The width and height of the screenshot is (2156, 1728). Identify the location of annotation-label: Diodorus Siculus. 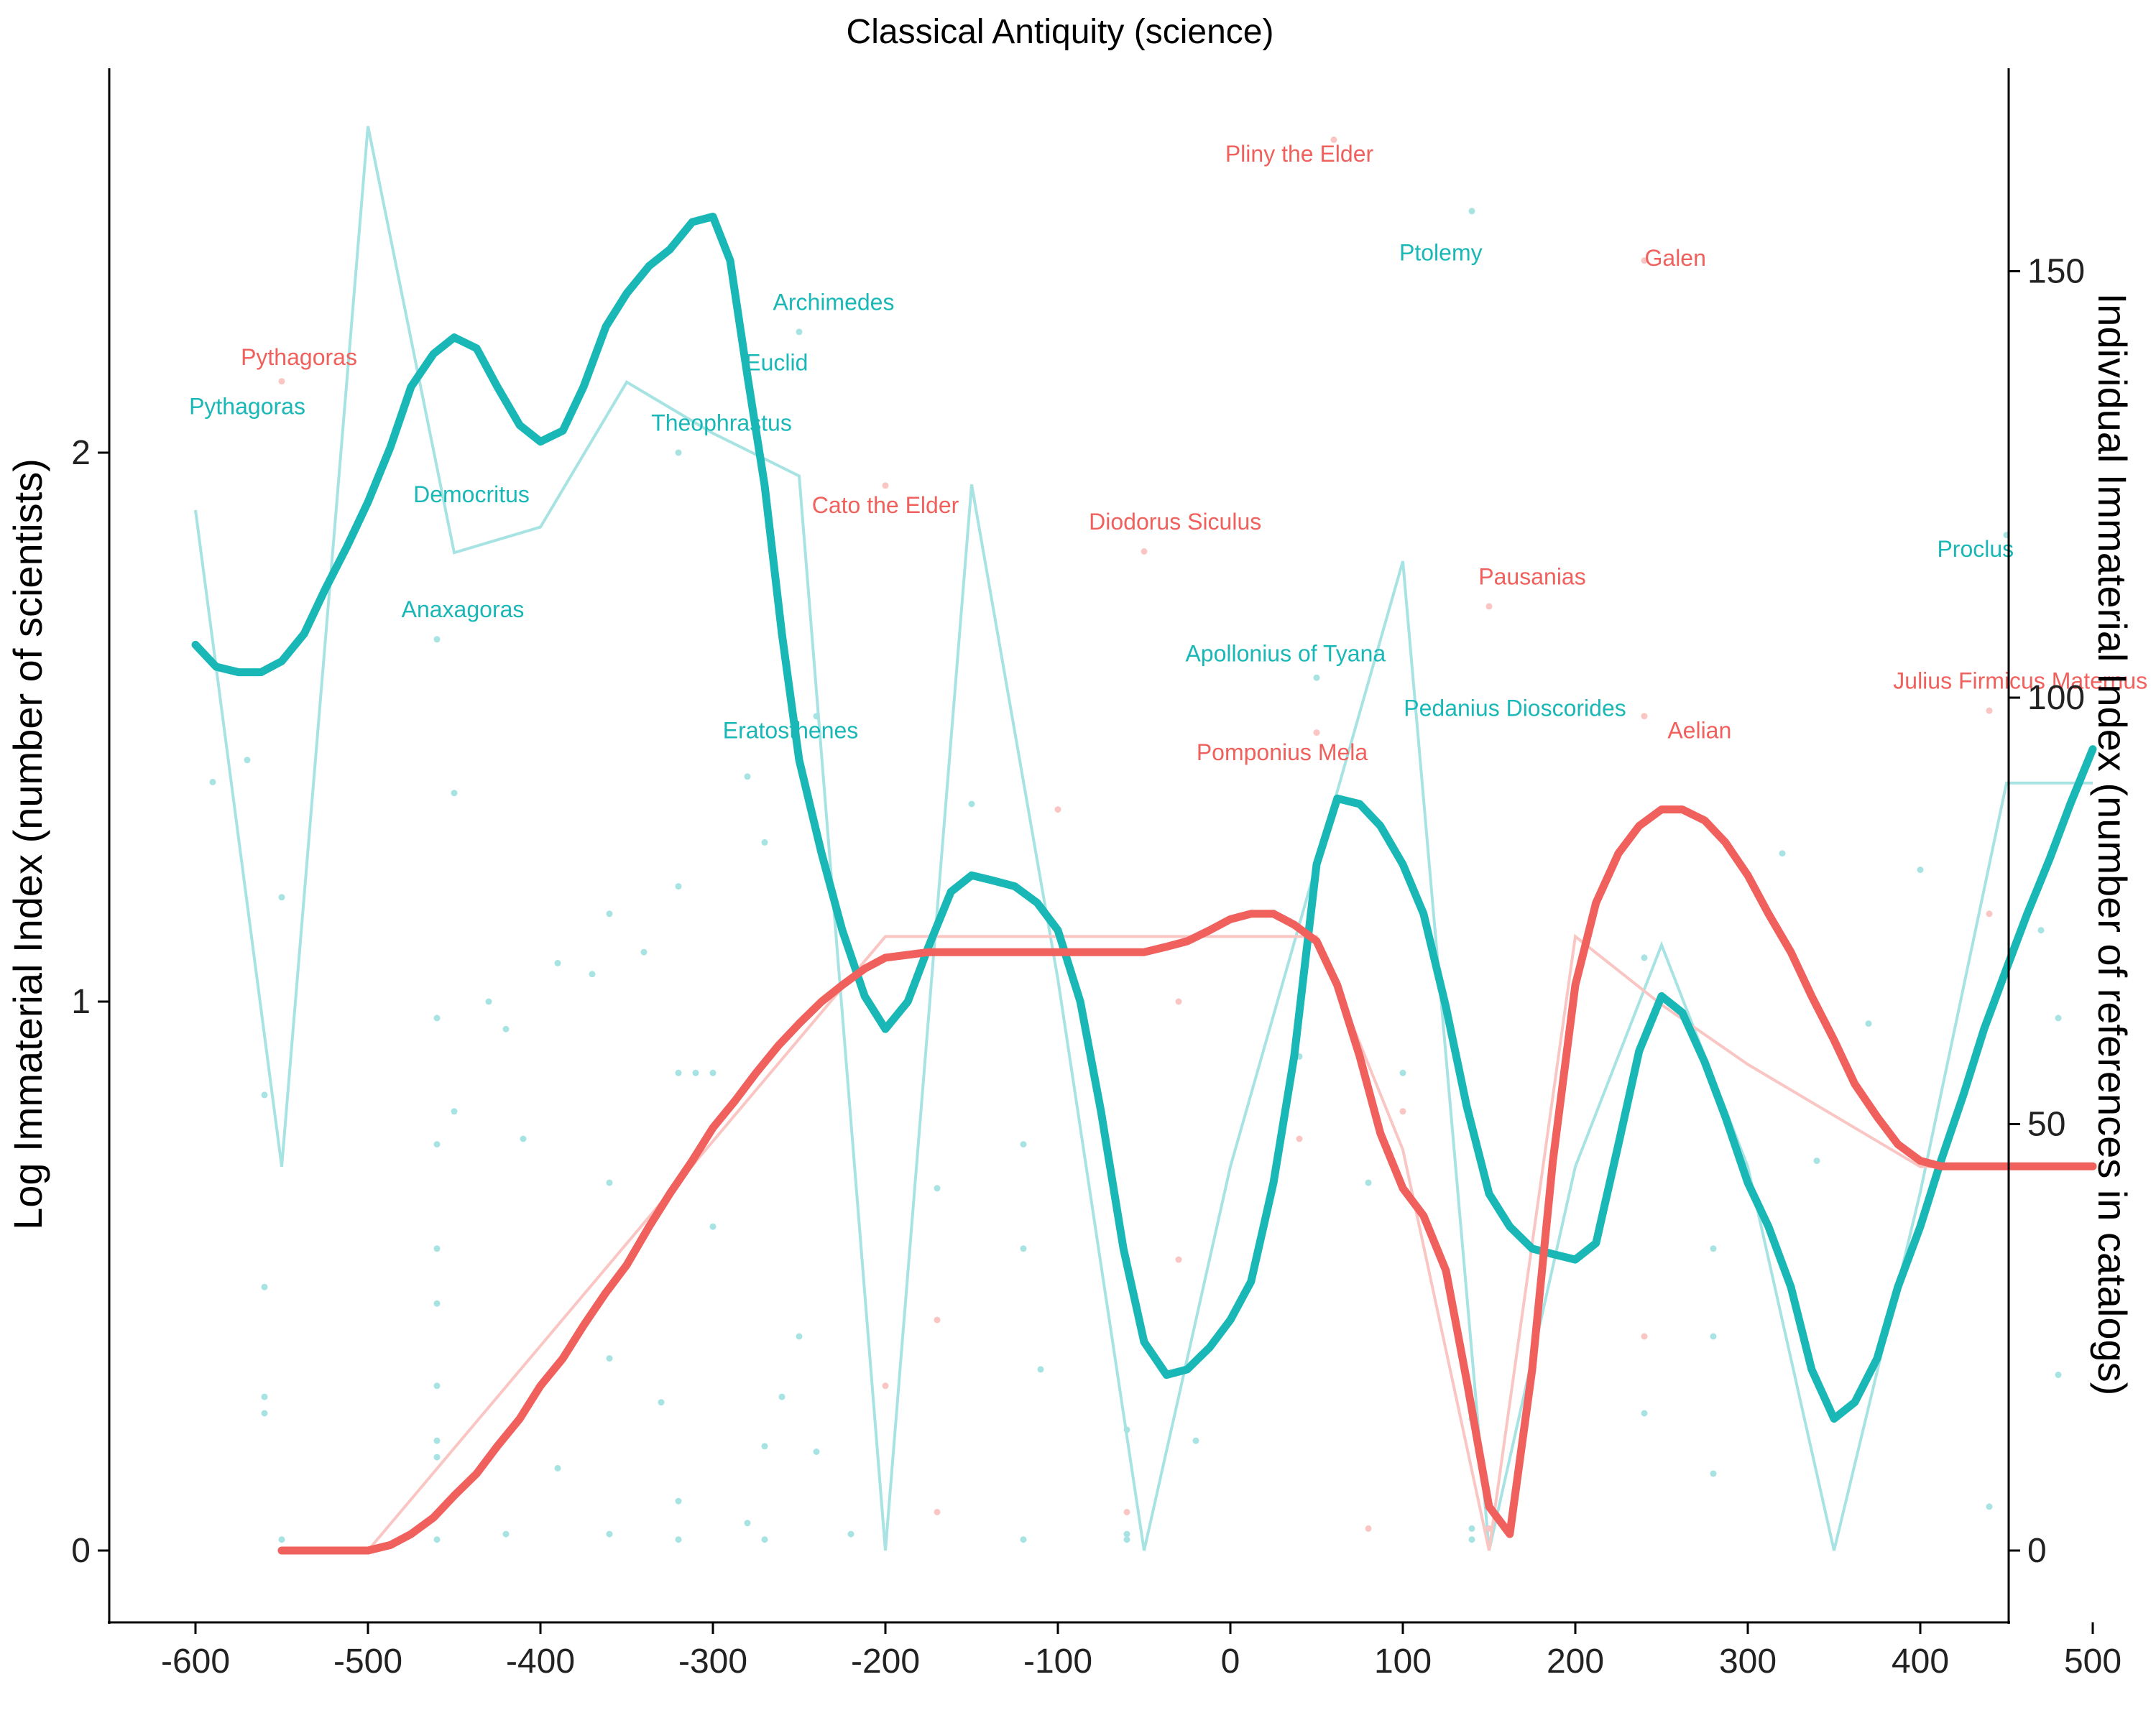
(1175, 522).